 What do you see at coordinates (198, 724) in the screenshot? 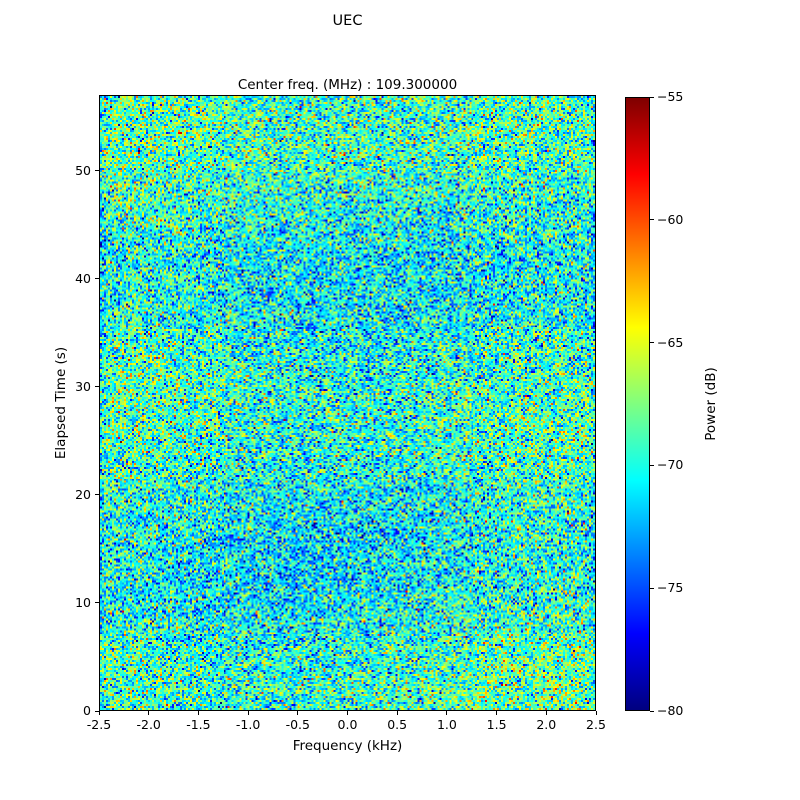
I see `x-tick-label: -1.5` at bounding box center [198, 724].